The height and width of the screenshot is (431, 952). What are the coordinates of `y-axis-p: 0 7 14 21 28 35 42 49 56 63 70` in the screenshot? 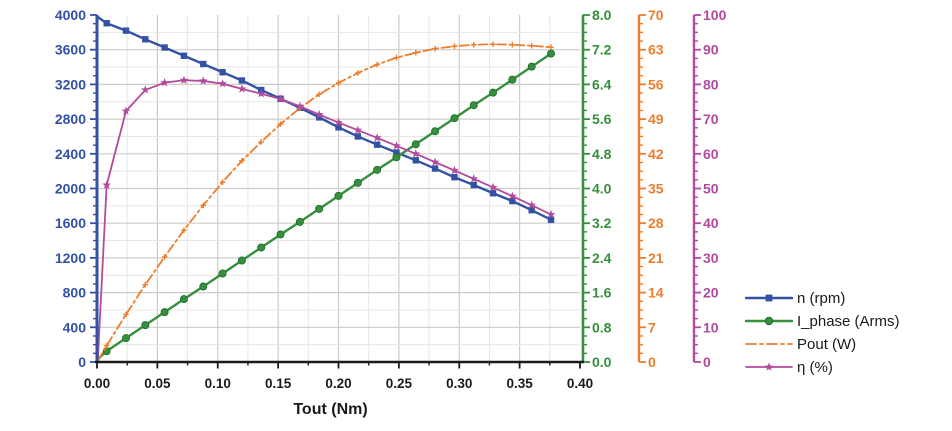 It's located at (650, 188).